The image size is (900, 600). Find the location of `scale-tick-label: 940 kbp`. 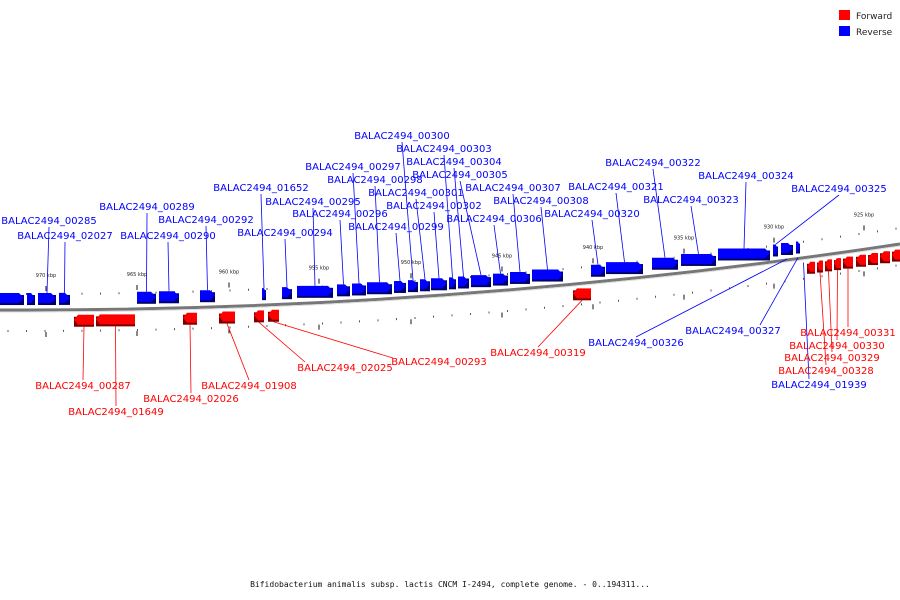

scale-tick-label: 940 kbp is located at coordinates (593, 248).